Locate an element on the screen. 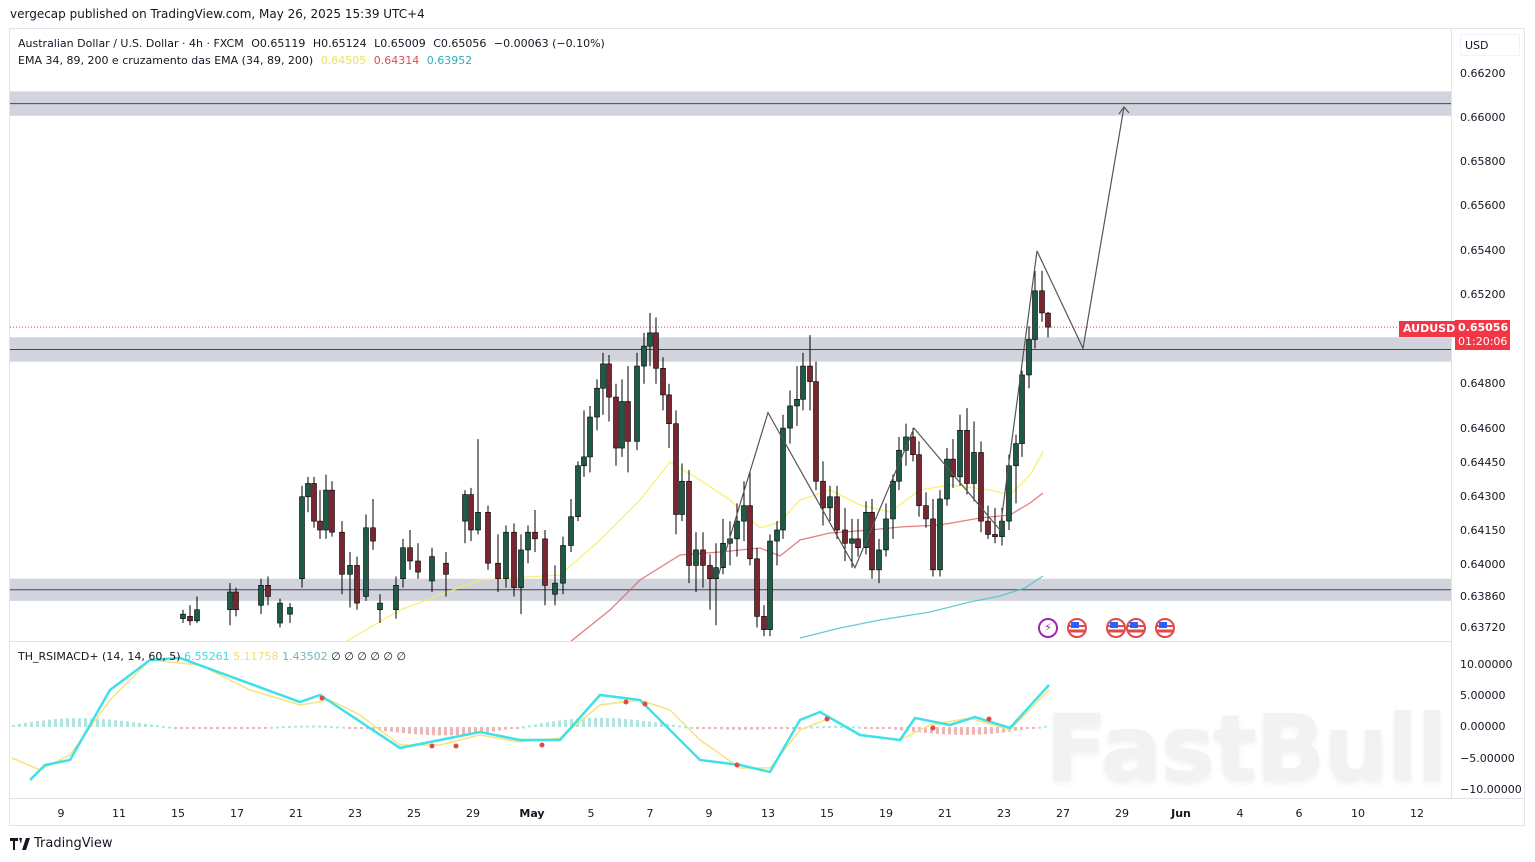 The width and height of the screenshot is (1535, 862). price-tick: 0.65200 is located at coordinates (1483, 294).